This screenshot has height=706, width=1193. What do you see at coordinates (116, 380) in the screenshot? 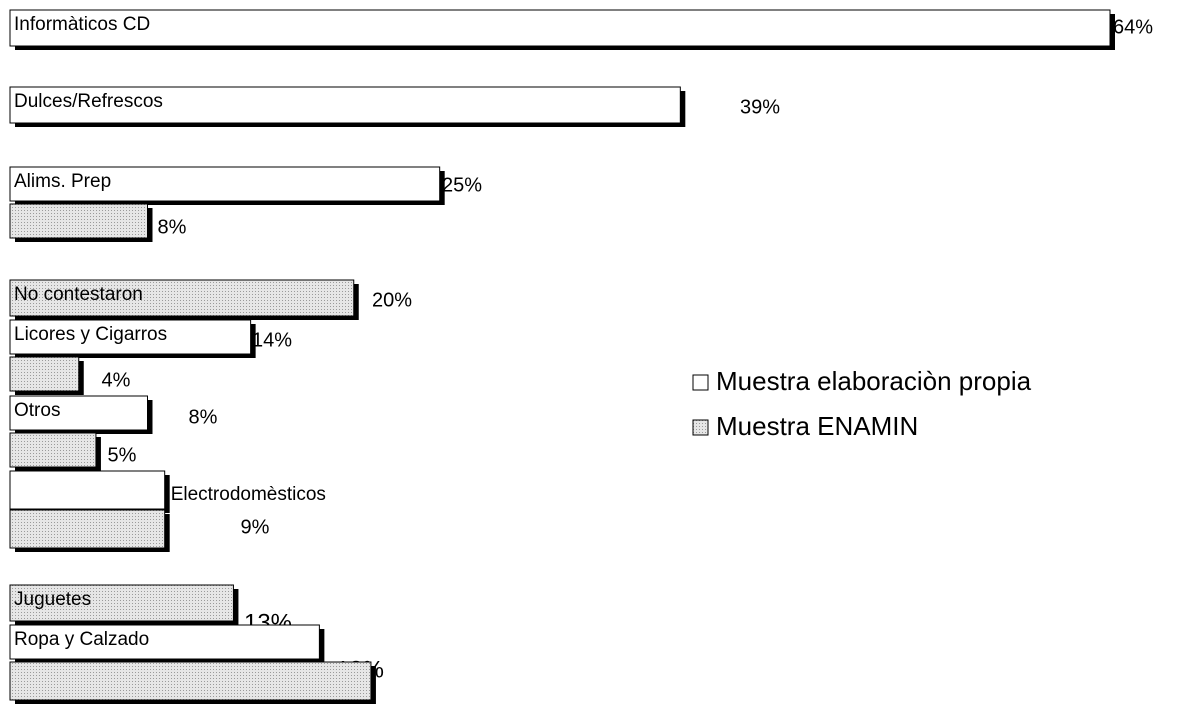
I see `value-label: 4%` at bounding box center [116, 380].